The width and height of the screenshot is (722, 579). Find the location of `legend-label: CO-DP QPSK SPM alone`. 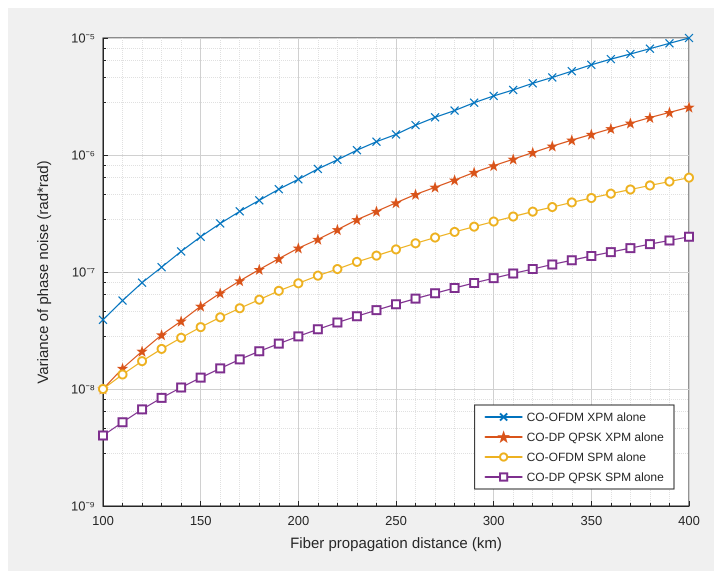

legend-label: CO-DP QPSK SPM alone is located at coordinates (595, 477).